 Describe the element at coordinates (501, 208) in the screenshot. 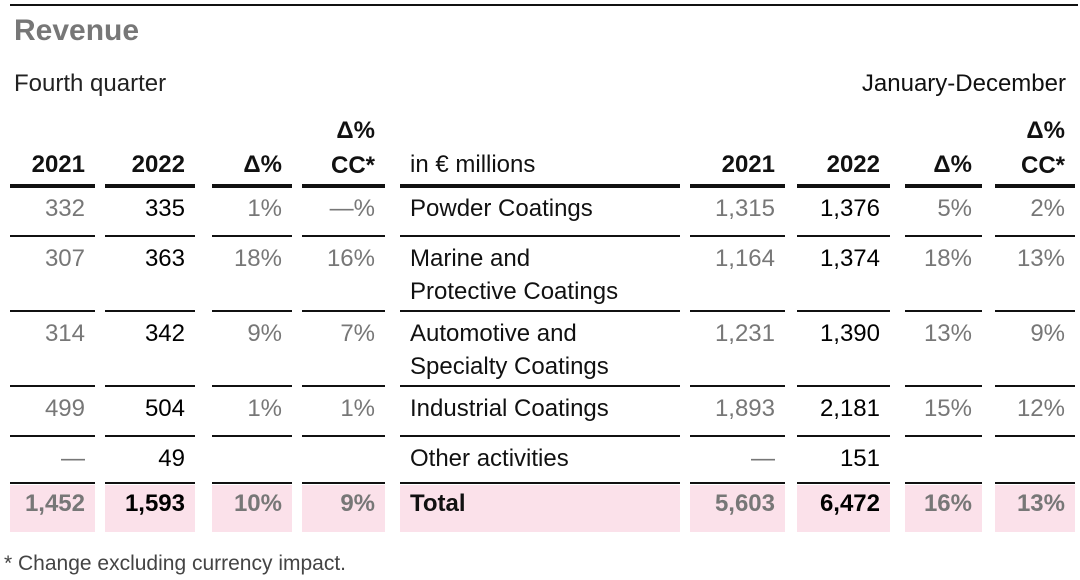

I see `row-label: Powder Coatings` at that location.